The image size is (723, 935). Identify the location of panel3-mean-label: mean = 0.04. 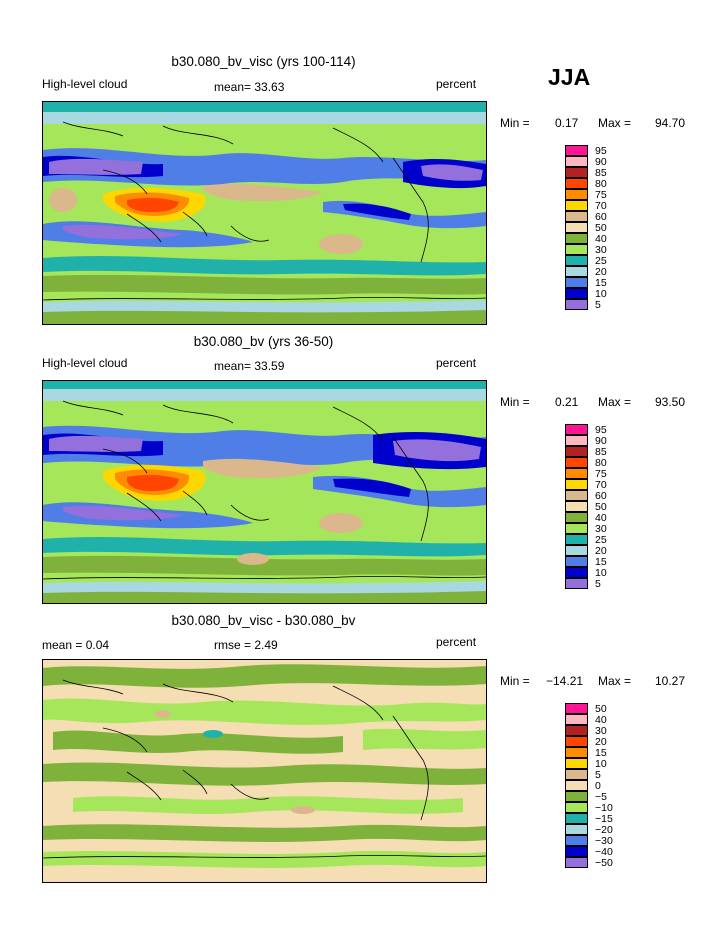
(76, 645).